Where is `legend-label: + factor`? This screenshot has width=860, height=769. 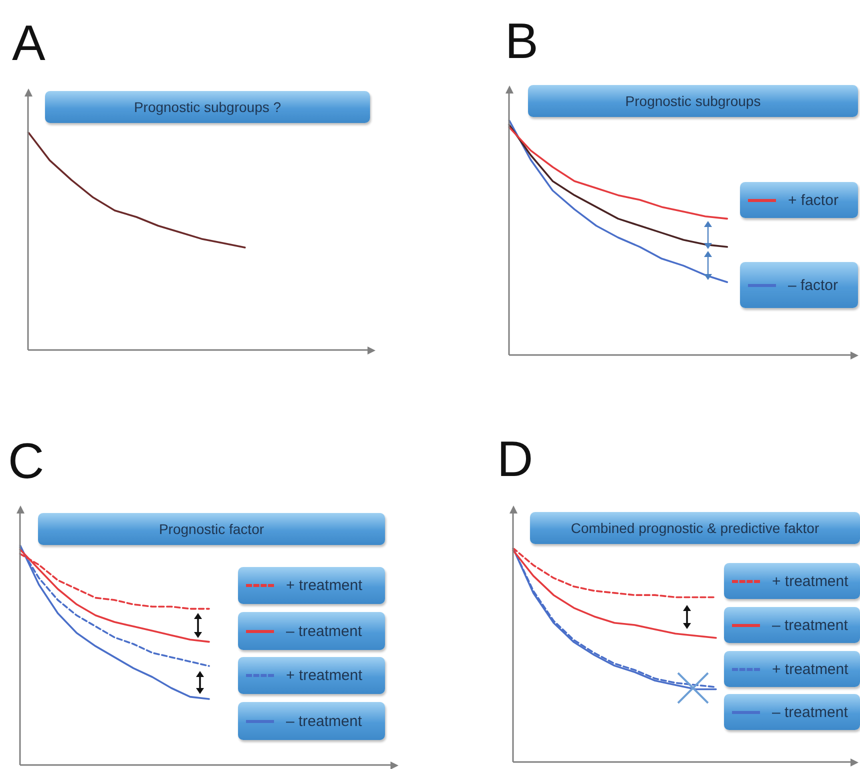 legend-label: + factor is located at coordinates (813, 200).